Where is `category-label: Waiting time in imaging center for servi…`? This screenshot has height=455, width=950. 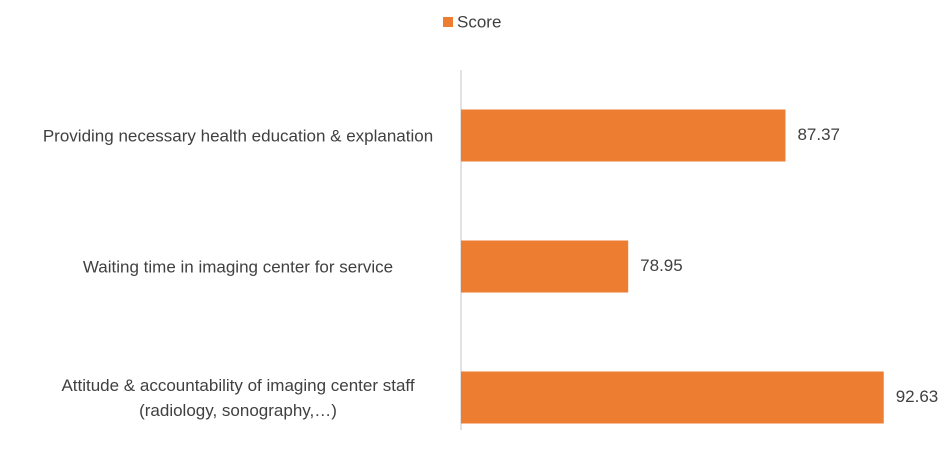 category-label: Waiting time in imaging center for servi… is located at coordinates (238, 266).